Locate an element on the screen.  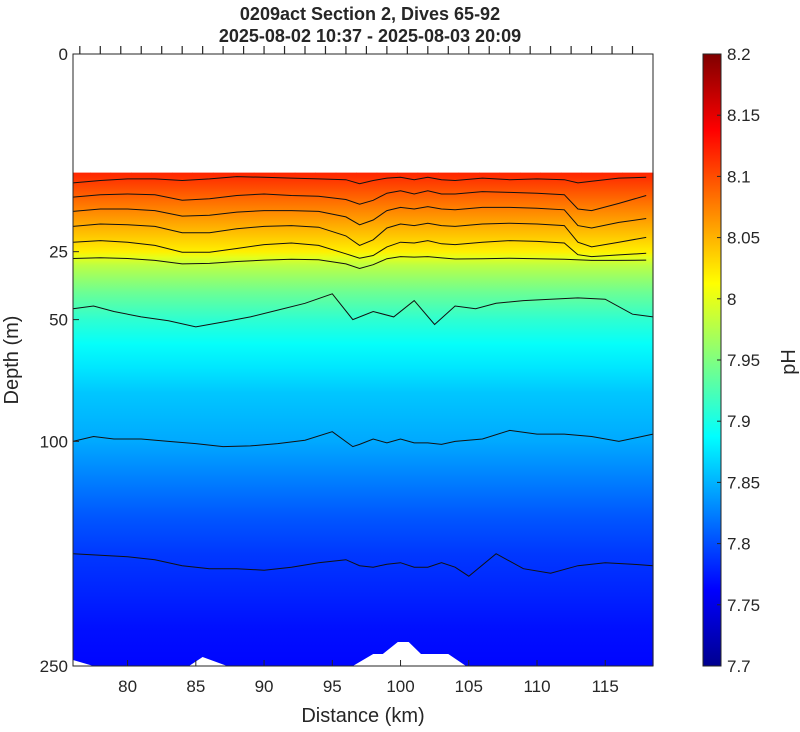
colorbar-tick-label: 8.15 is located at coordinates (743, 115).